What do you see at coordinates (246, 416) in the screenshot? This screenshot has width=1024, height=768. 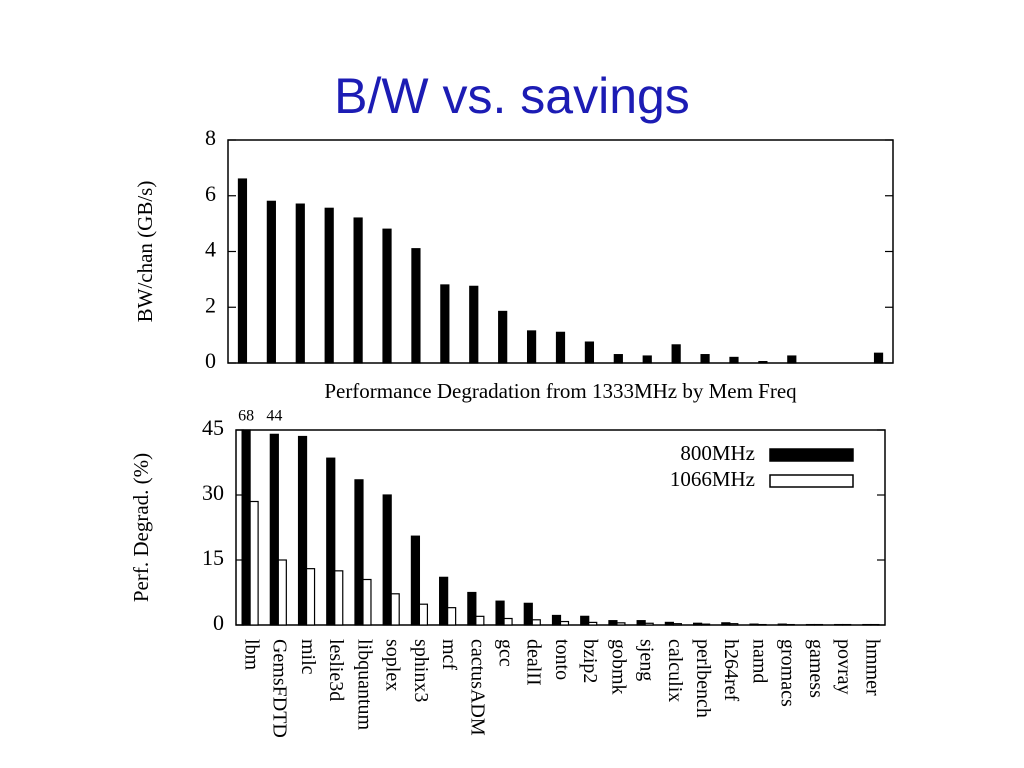 I see `value-label: 68` at bounding box center [246, 416].